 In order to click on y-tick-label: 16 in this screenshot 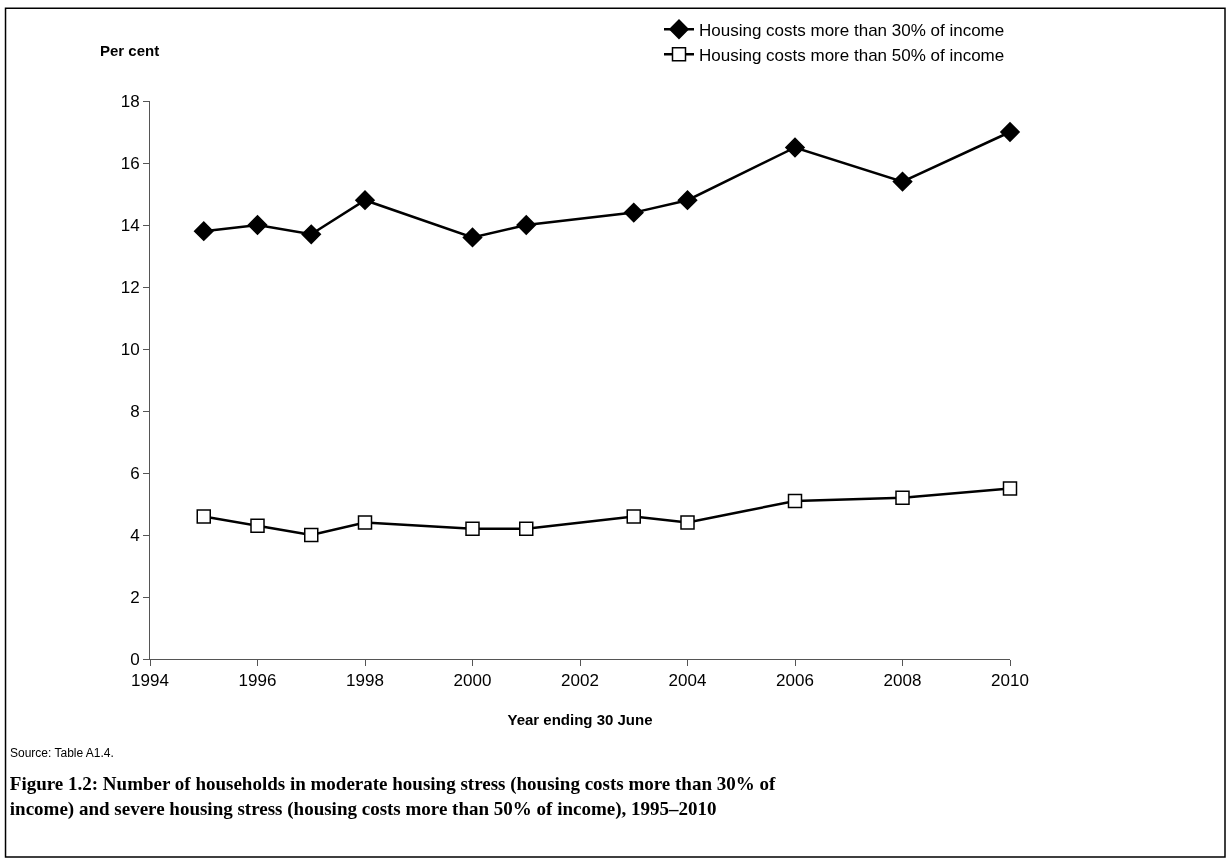, I will do `click(130, 163)`.